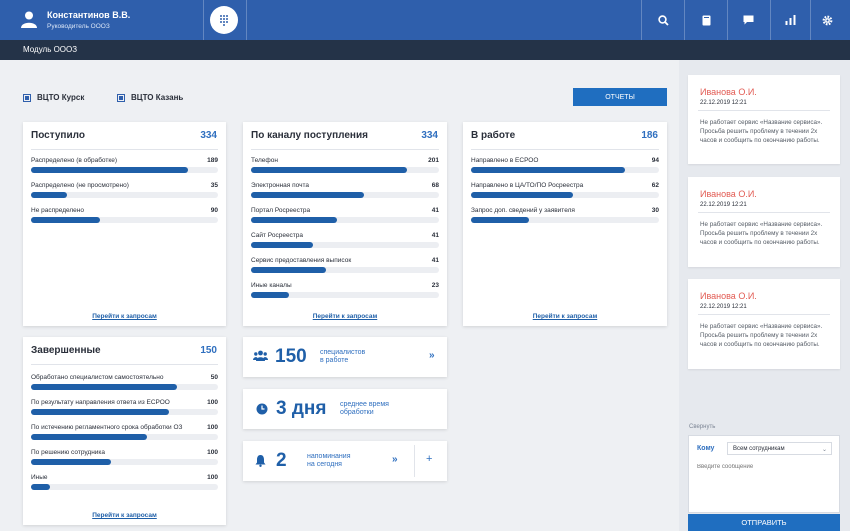 This screenshot has height=531, width=850. Describe the element at coordinates (291, 356) in the screenshot. I see `specialists-count: 150` at that location.